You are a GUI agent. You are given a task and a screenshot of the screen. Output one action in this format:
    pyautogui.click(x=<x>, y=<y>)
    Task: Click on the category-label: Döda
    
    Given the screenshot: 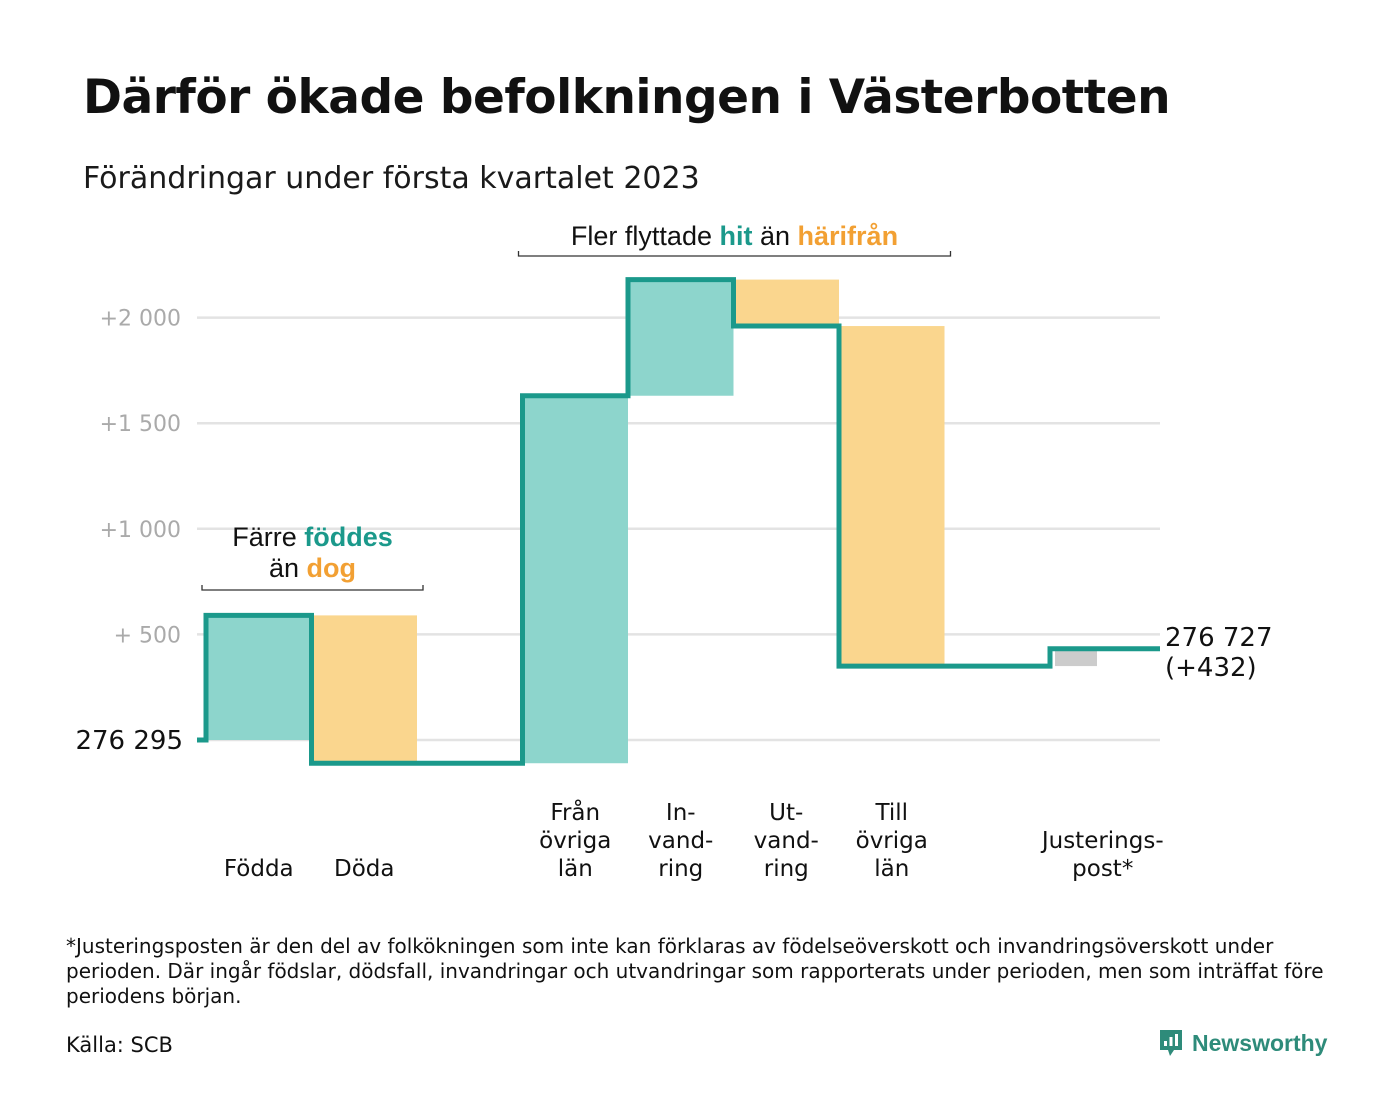 What is the action you would take?
    pyautogui.click(x=364, y=869)
    